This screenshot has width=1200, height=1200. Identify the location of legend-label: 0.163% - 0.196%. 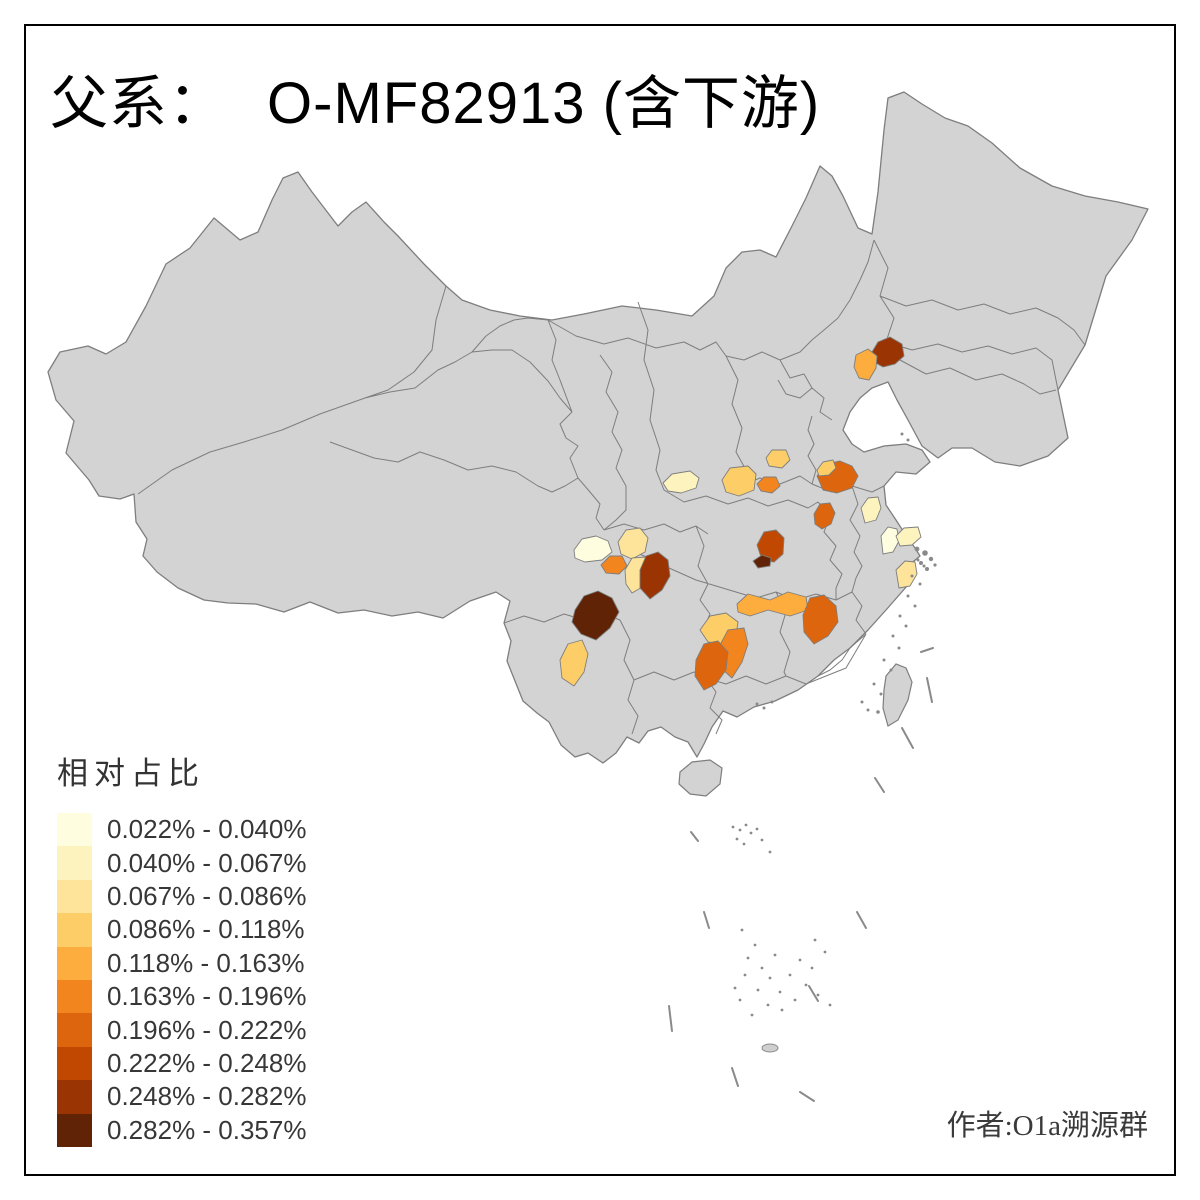
(207, 996).